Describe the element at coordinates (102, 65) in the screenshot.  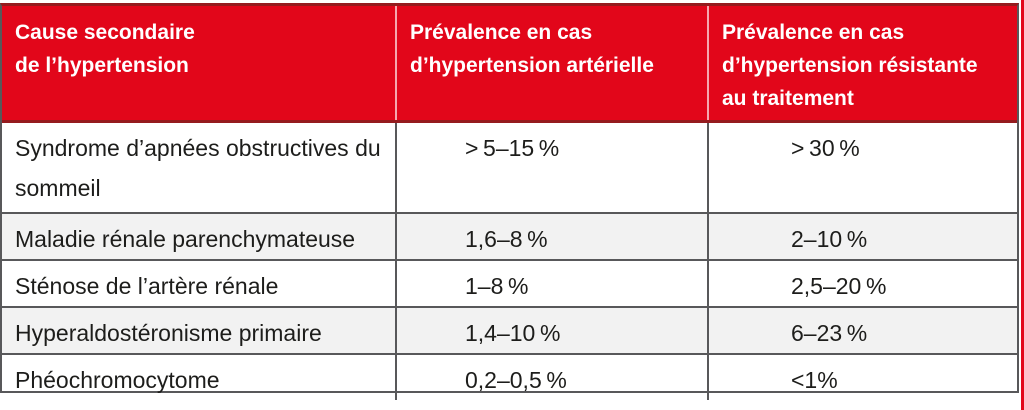
I see `header-cause-line2: de l’hypertension` at that location.